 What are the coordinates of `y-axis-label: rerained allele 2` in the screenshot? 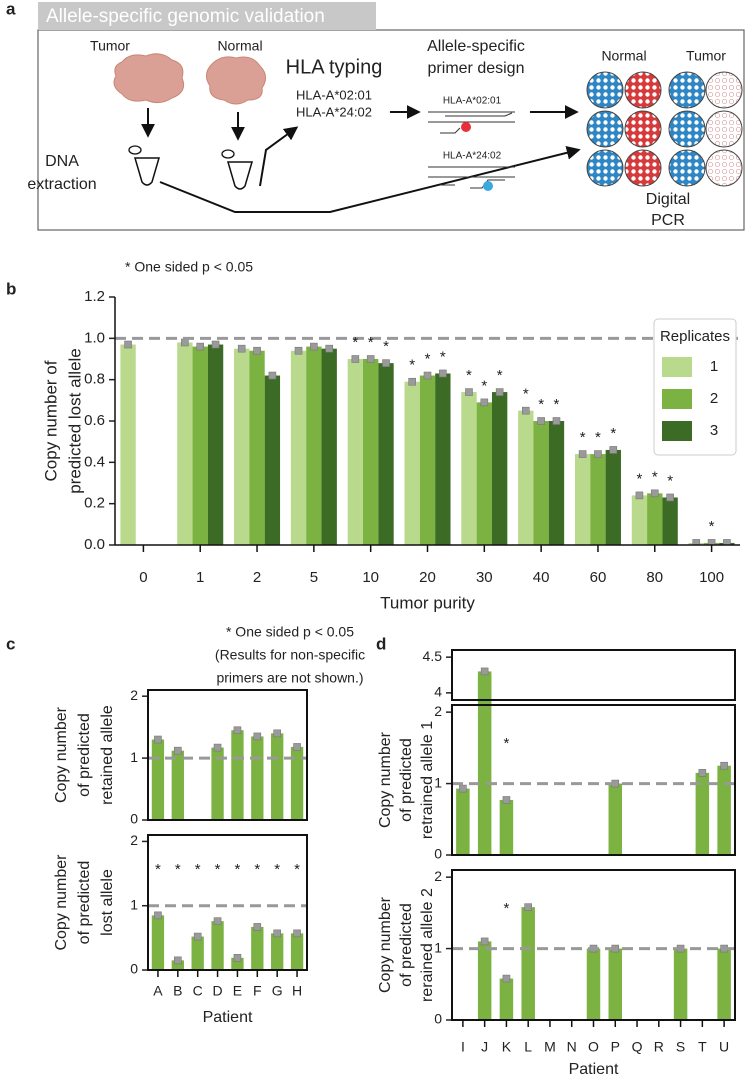 It's located at (427, 945).